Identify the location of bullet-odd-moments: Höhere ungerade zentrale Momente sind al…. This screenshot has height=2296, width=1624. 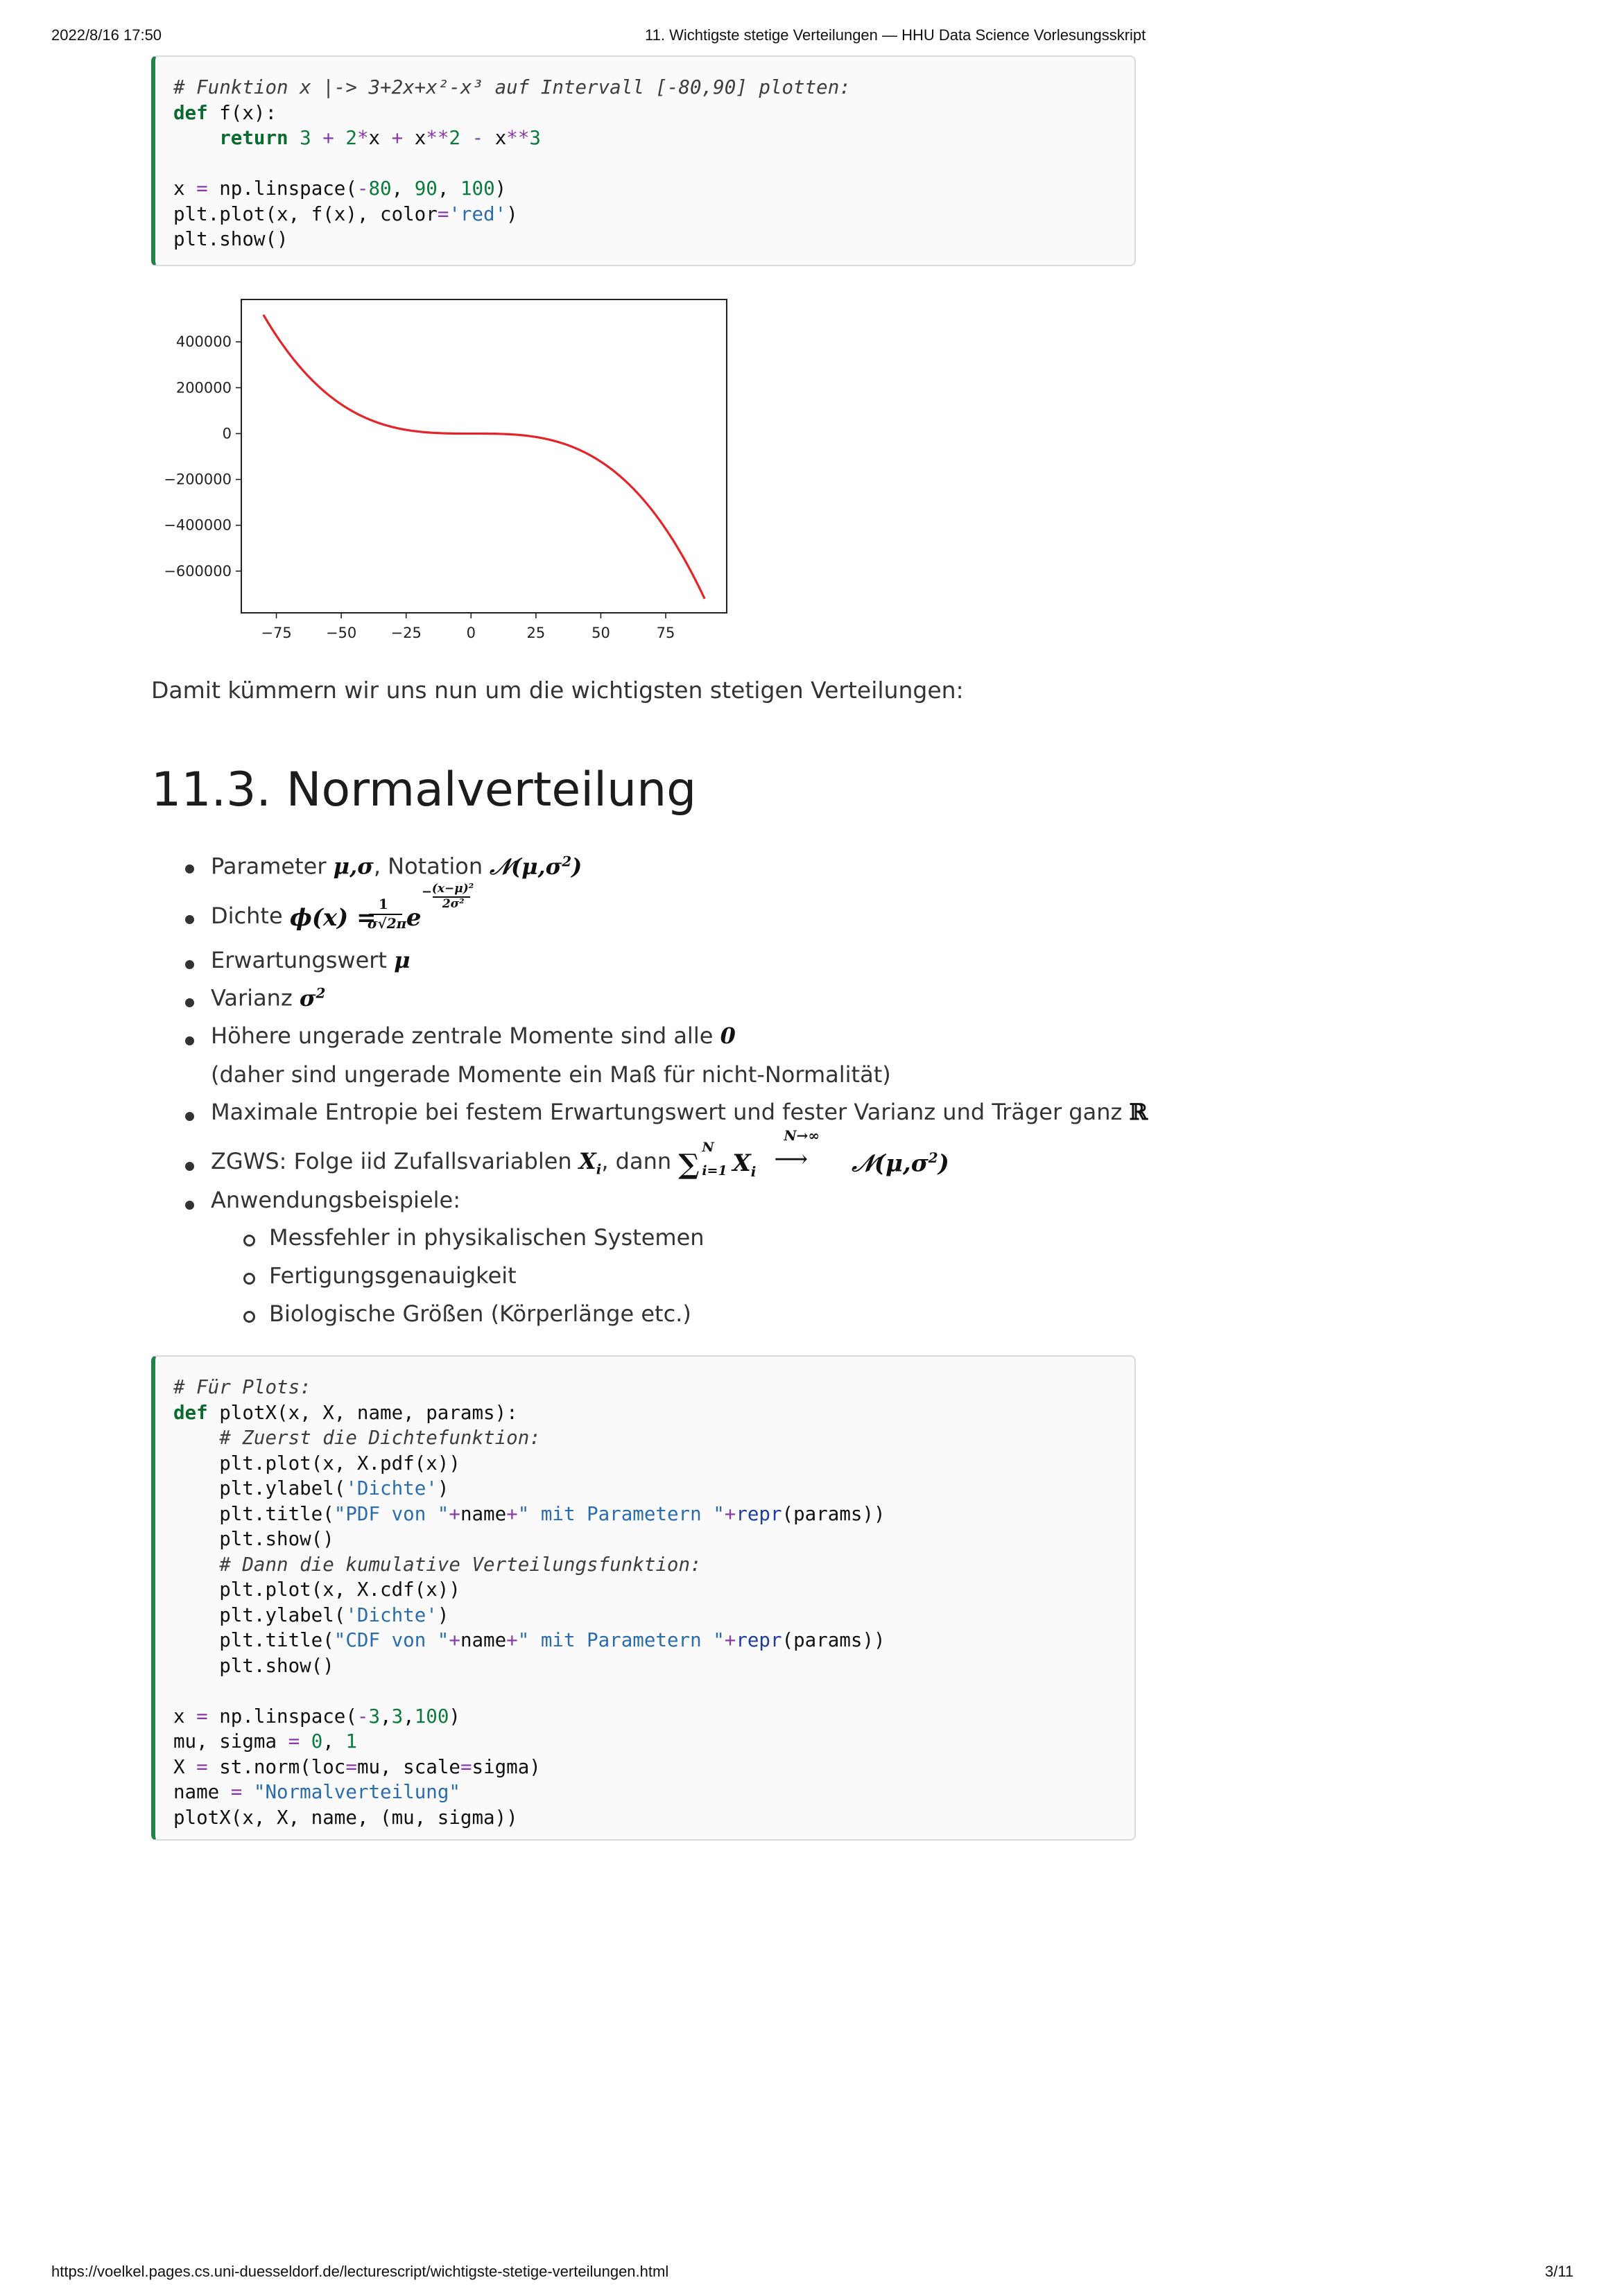
(474, 1036).